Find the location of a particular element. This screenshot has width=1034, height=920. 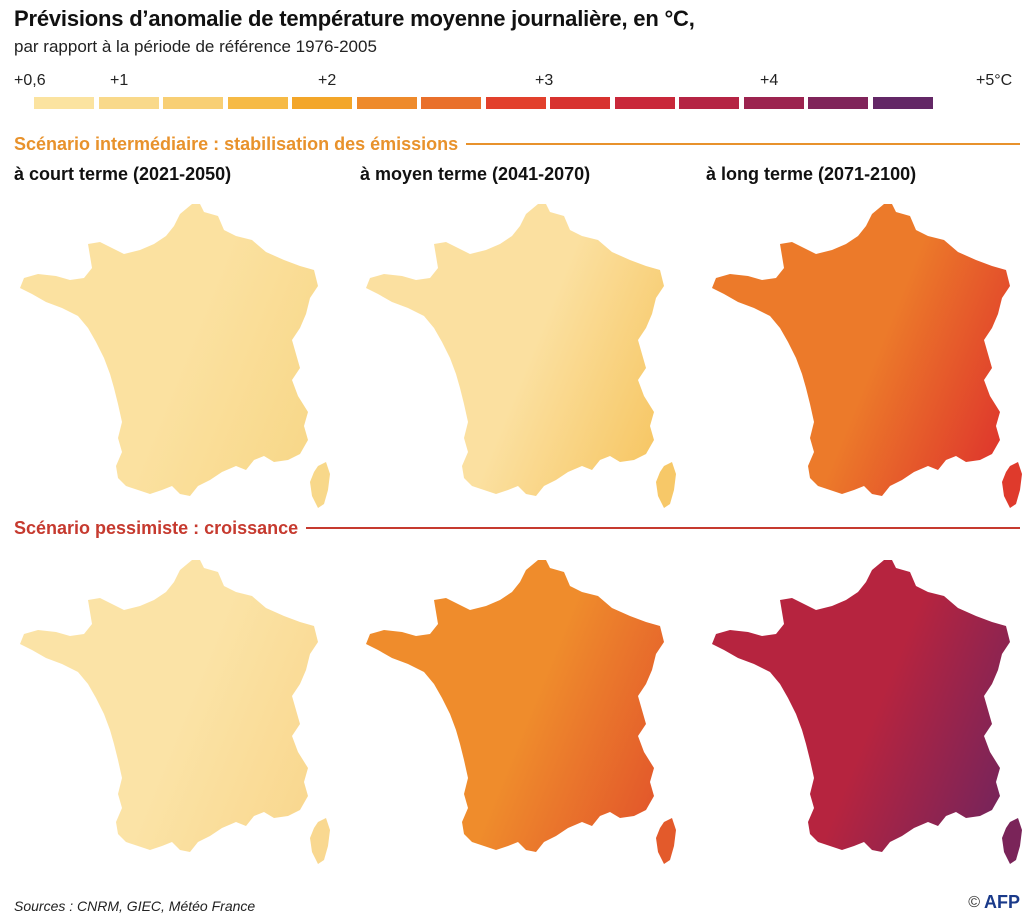

copyright-symbol: © is located at coordinates (974, 902).